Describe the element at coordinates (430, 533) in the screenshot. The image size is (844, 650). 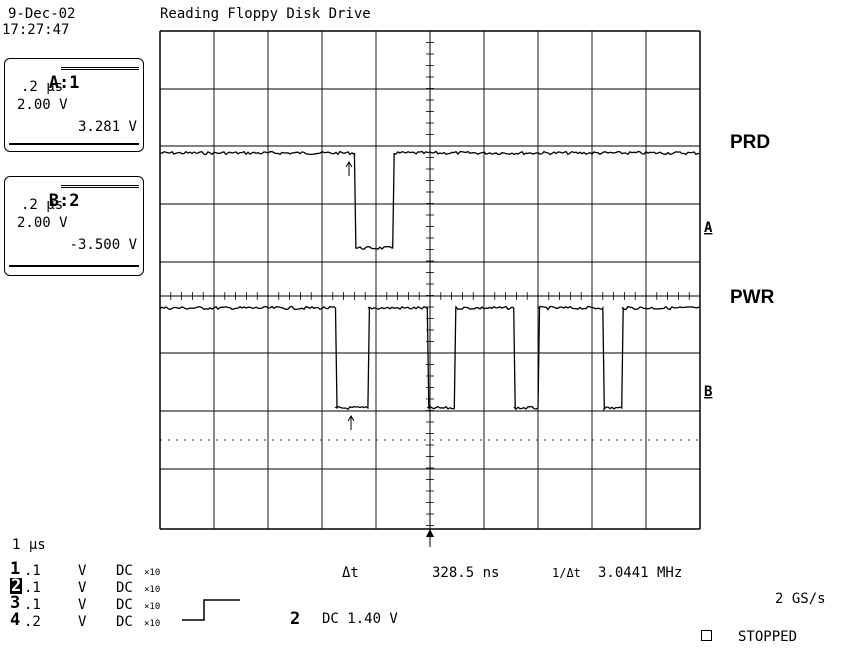
I see `trigger-arrow-head` at that location.